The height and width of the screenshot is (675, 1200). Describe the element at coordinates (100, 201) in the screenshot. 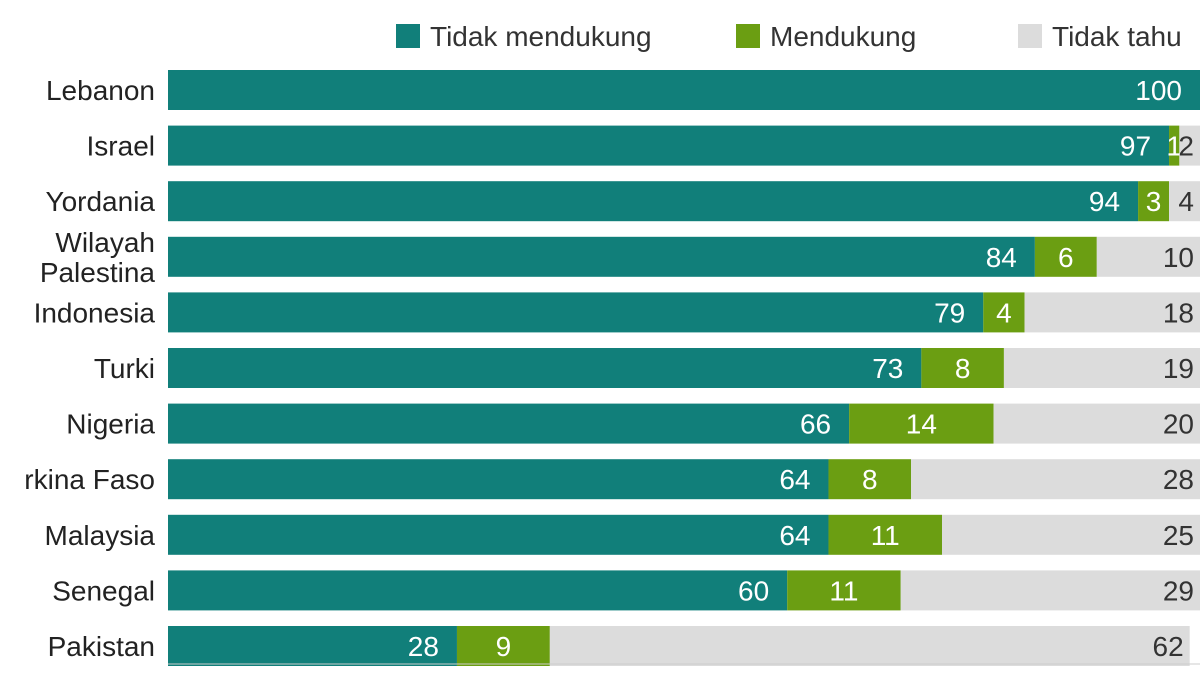

I see `category-label-2: Yordania` at that location.